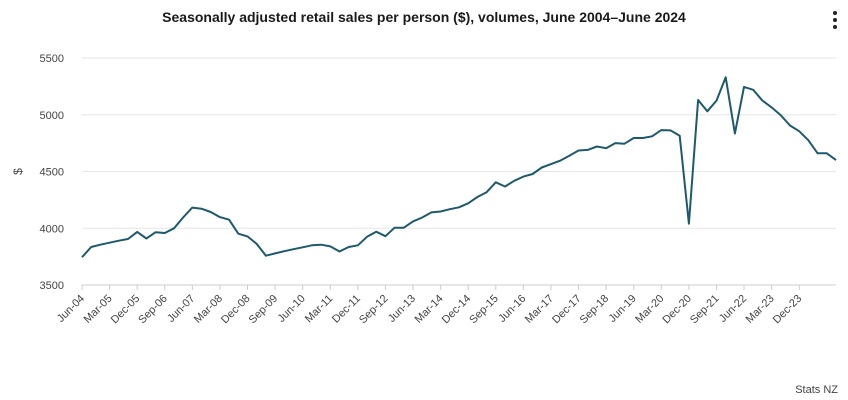 The height and width of the screenshot is (400, 848). Describe the element at coordinates (264, 310) in the screenshot. I see `x-tick-label: Sep-09` at that location.